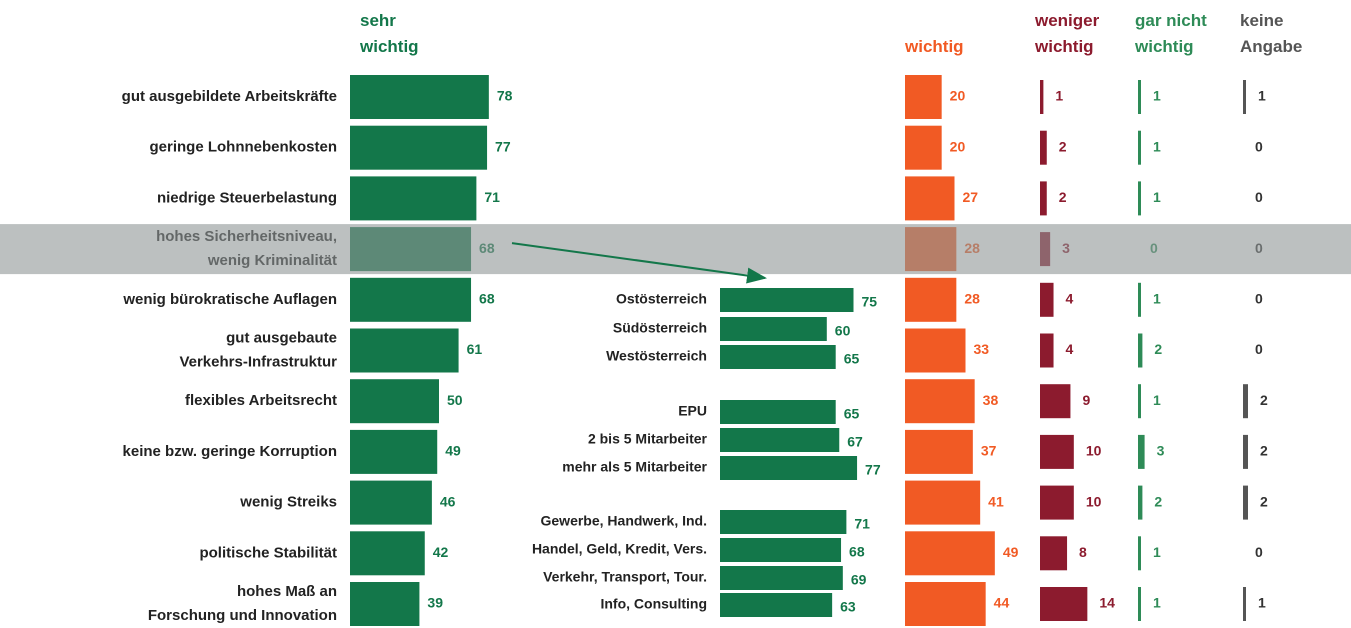  Describe the element at coordinates (435, 603) in the screenshot. I see `value-label: 39` at that location.